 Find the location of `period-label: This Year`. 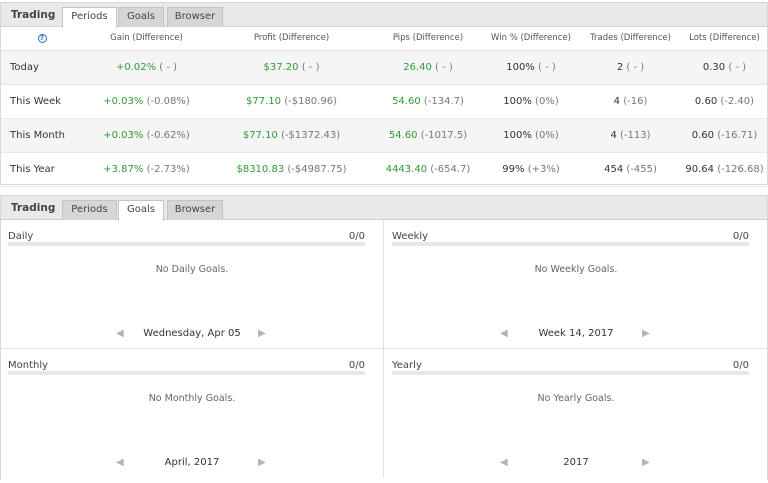

period-label: This Year is located at coordinates (42, 169).